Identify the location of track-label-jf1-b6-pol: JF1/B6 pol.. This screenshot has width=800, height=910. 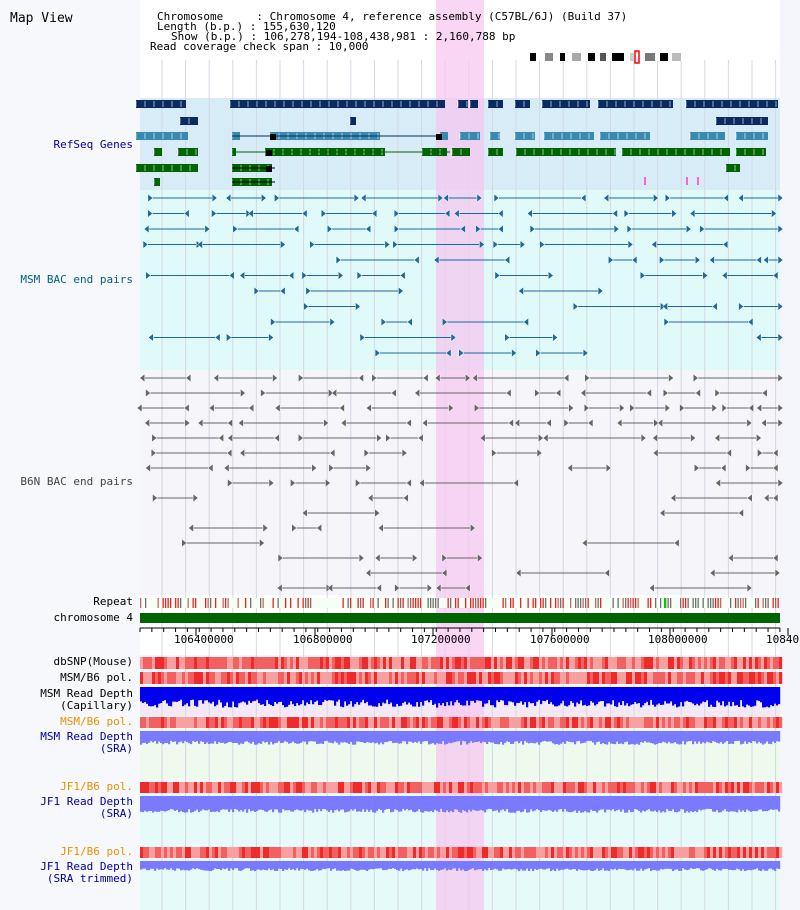
(96, 786).